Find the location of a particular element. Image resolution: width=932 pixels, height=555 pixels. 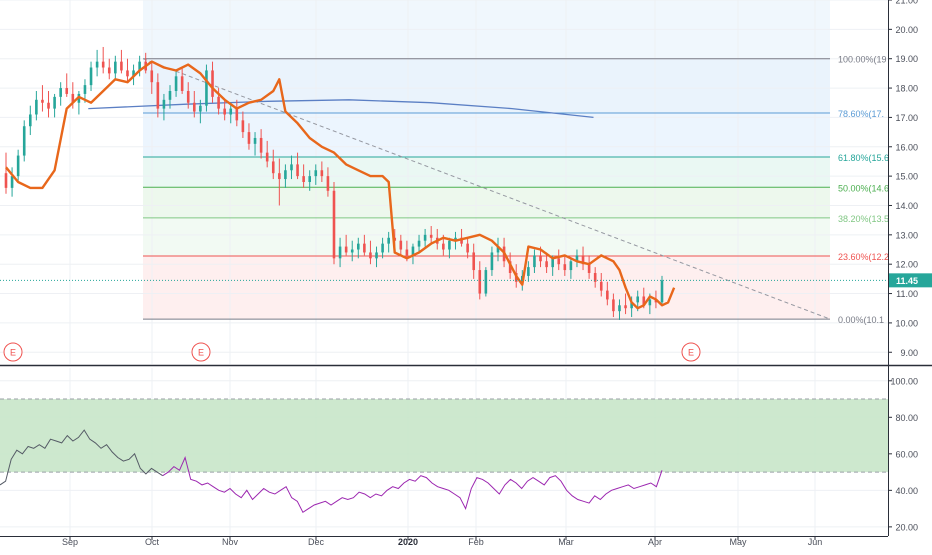

price-axis-label: 17.00 is located at coordinates (906, 118).